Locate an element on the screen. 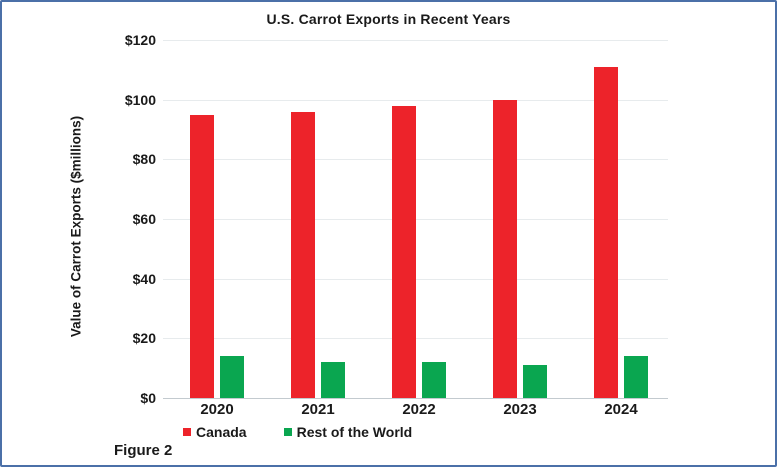  y-tick-label: $20 is located at coordinates (144, 338).